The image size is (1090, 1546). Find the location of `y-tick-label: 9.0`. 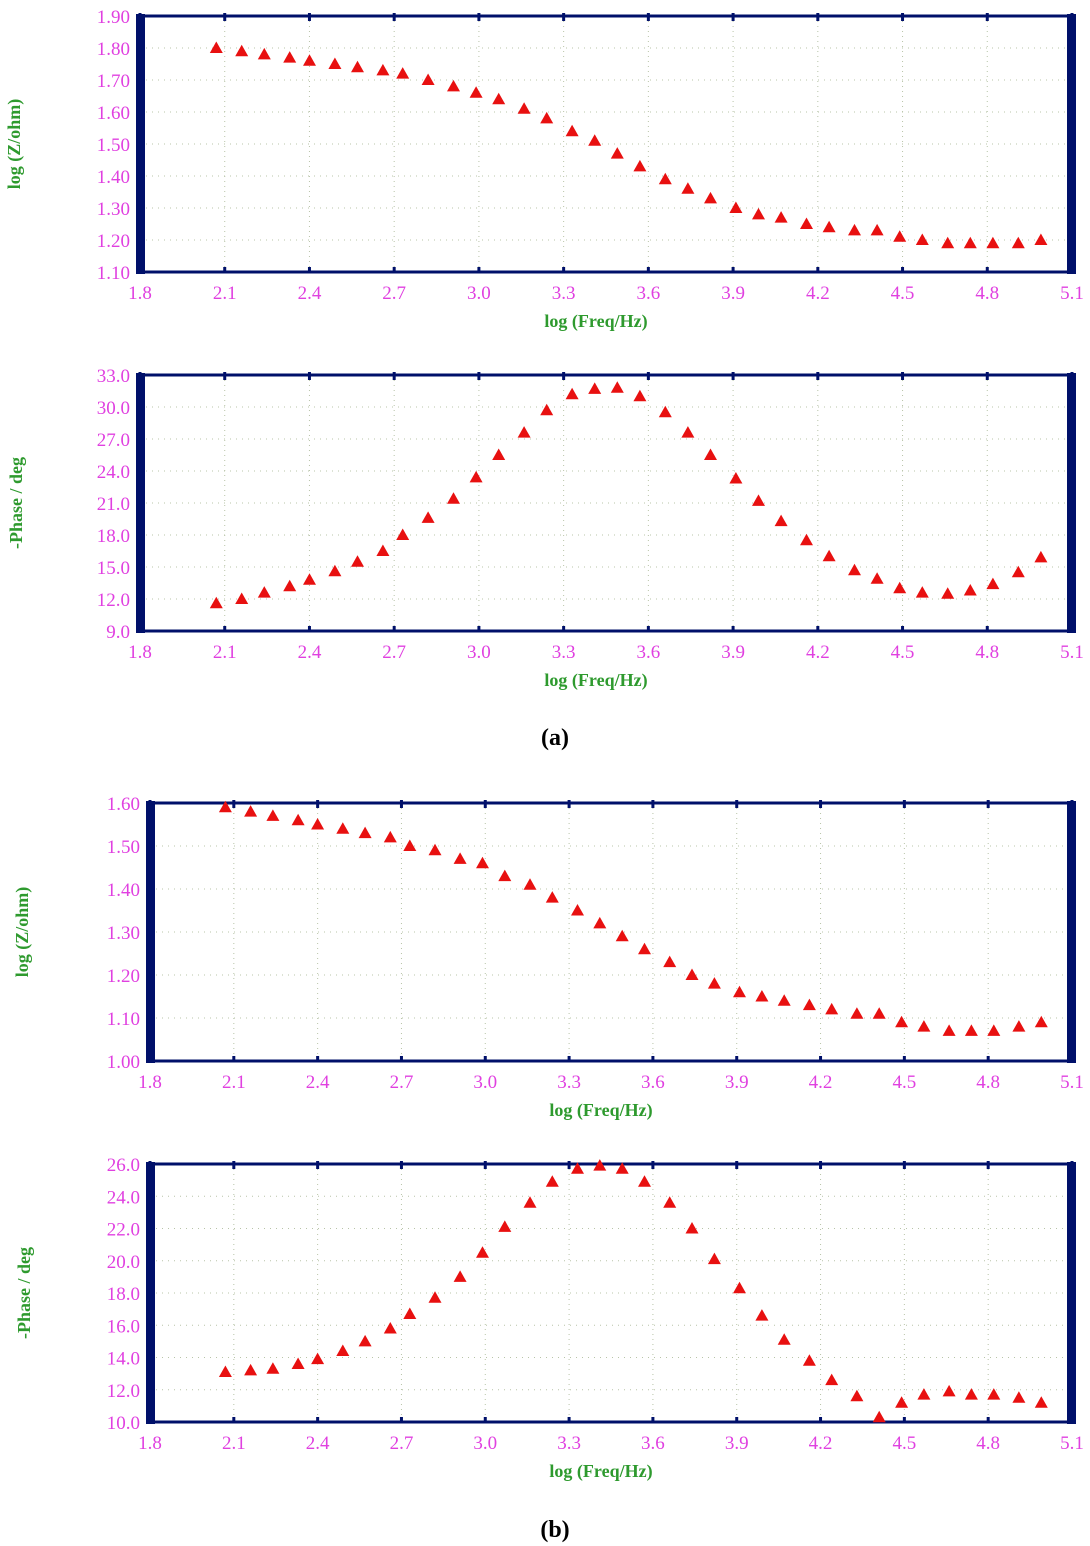

y-tick-label: 9.0 is located at coordinates (118, 632).